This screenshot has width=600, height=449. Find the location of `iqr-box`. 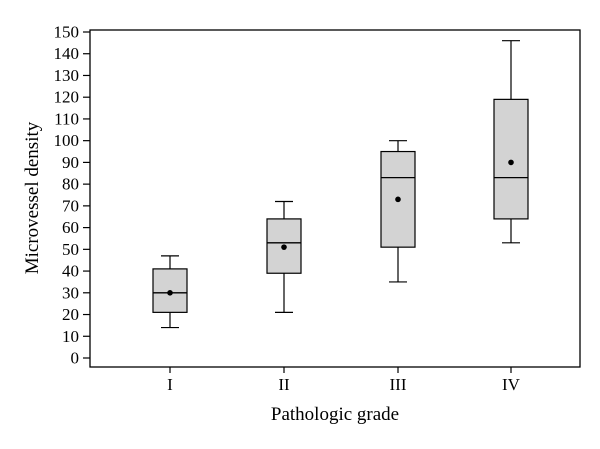

iqr-box is located at coordinates (511, 159).